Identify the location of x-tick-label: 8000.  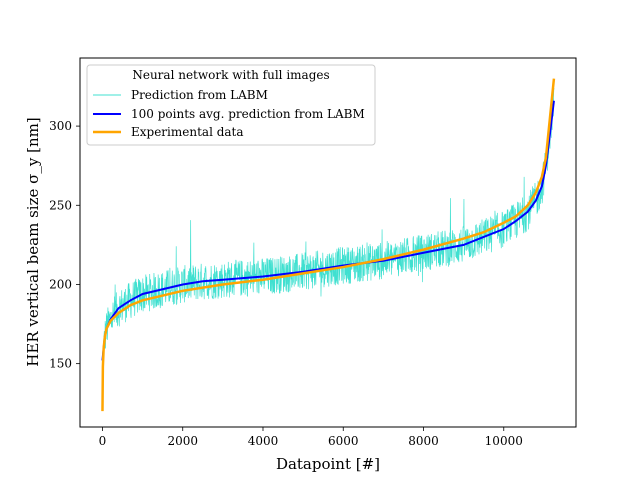
(423, 441).